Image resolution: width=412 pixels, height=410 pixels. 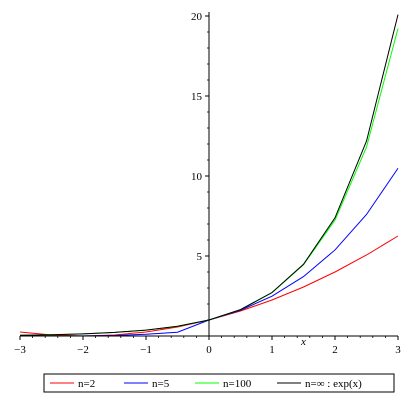 I want to click on y-tick-label: 15, so click(x=197, y=97).